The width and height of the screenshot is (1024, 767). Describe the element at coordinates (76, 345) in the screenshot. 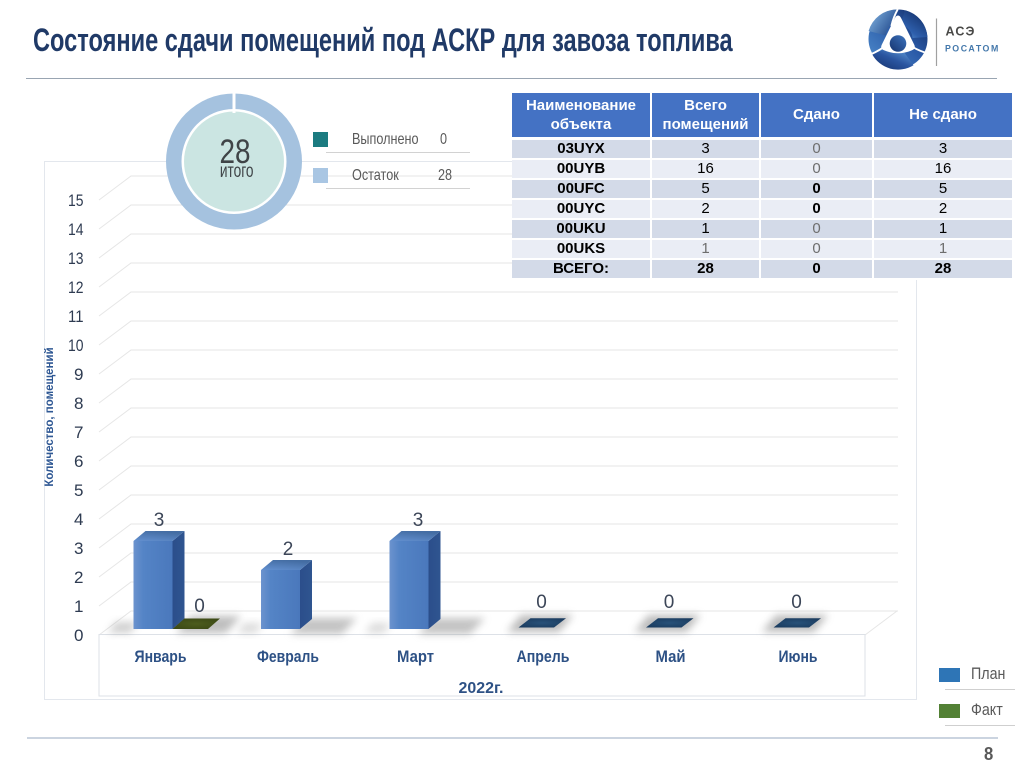

I see `svg-text: 10` at that location.